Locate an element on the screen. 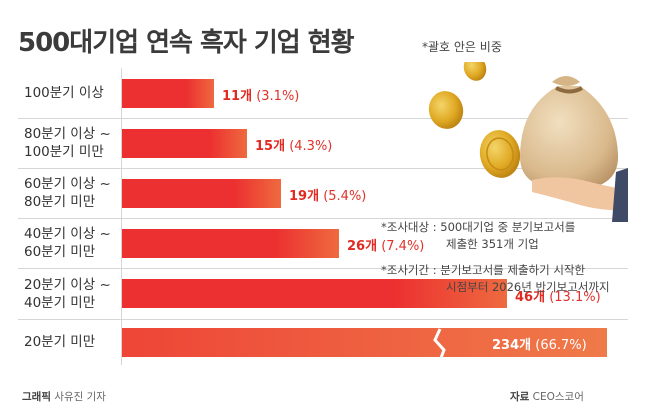 Image resolution: width=649 pixels, height=416 pixels. data-label: 11개 (3.1%) is located at coordinates (261, 96).